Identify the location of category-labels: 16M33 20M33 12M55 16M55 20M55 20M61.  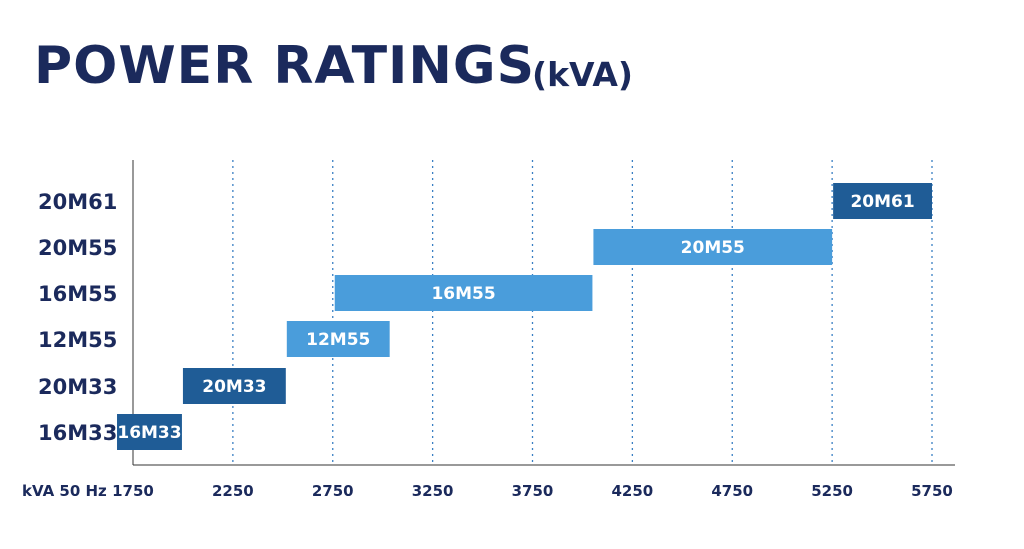
(77, 317).